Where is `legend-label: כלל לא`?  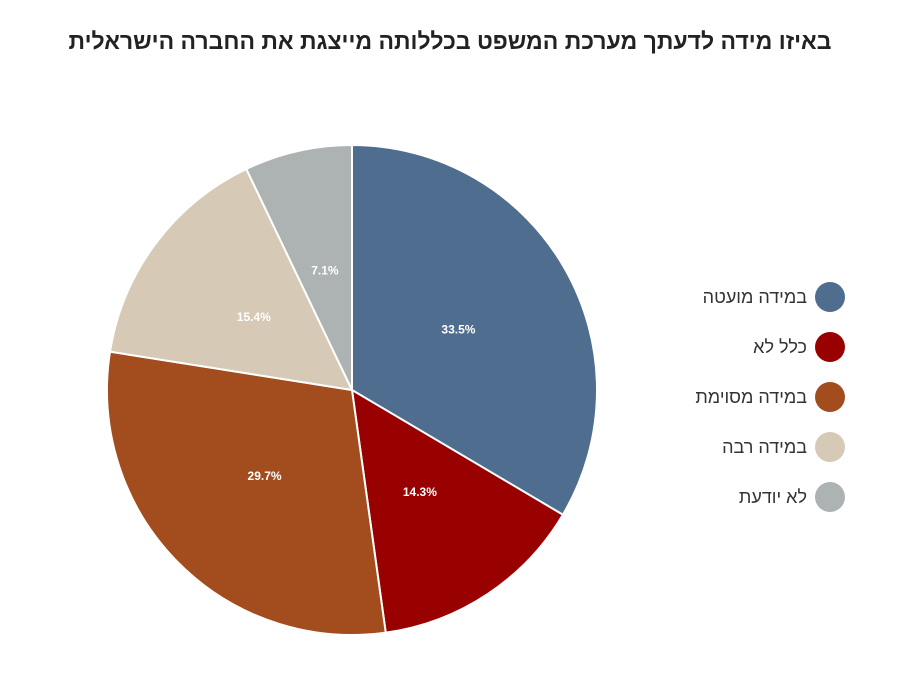 legend-label: כלל לא is located at coordinates (780, 346).